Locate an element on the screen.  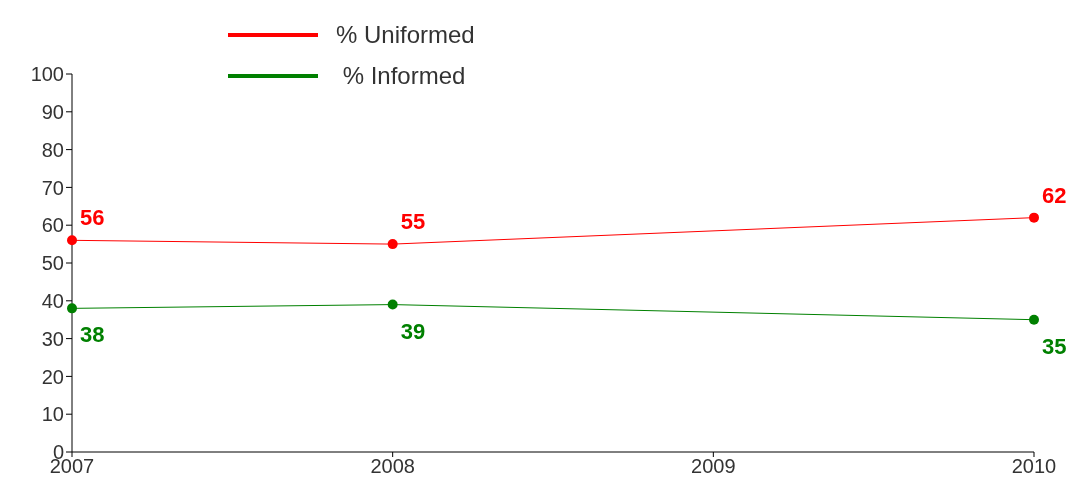
x-tick-label: 2009 is located at coordinates (713, 466).